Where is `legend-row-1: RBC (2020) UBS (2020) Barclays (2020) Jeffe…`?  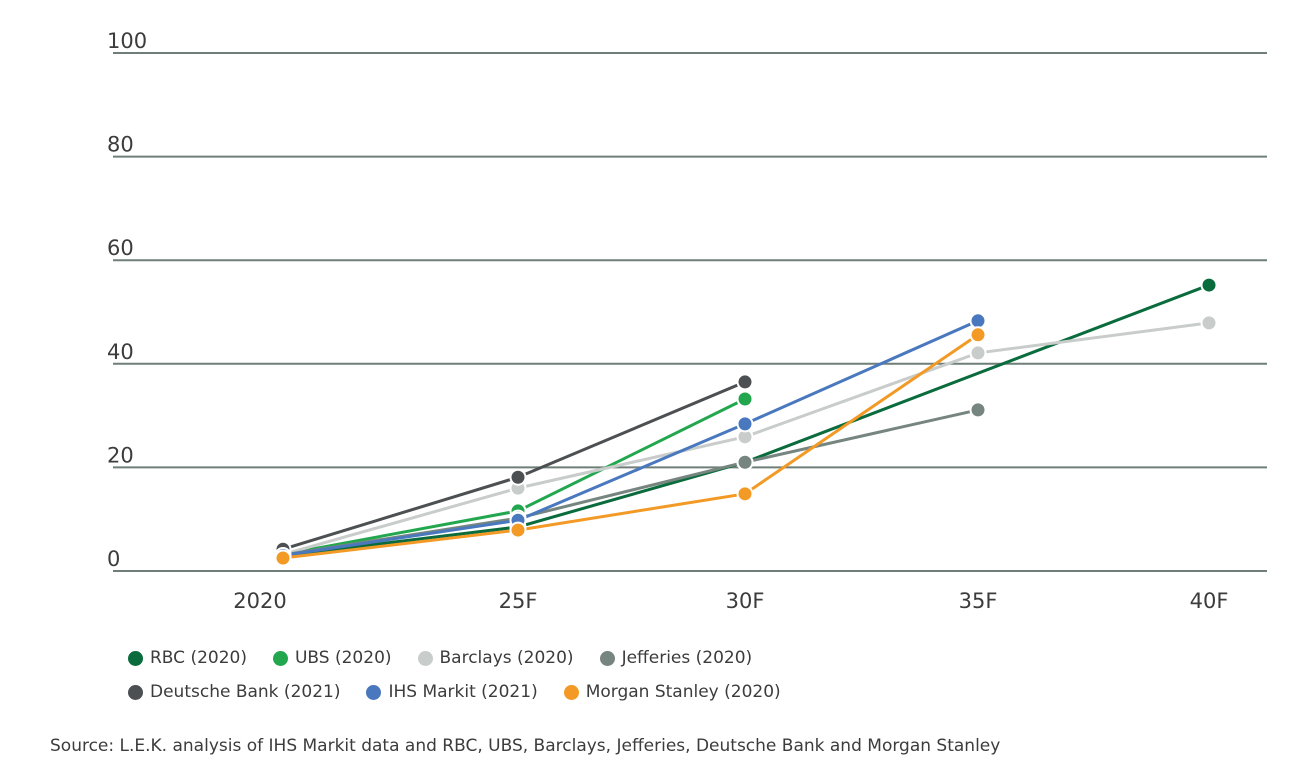 legend-row-1: RBC (2020) UBS (2020) Barclays (2020) Jeffe… is located at coordinates (453, 658).